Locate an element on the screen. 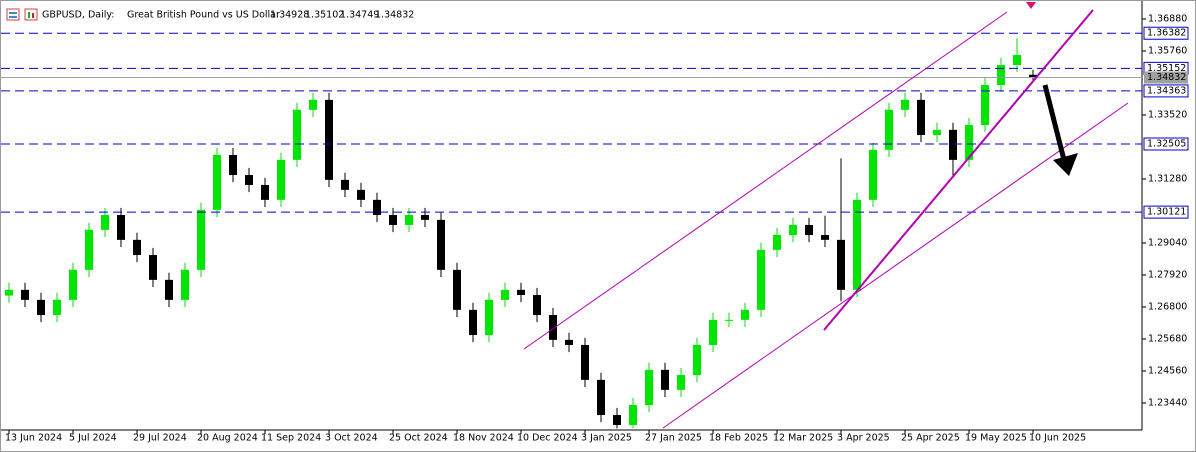 Image resolution: width=1196 pixels, height=452 pixels. x-tick-label: 10 Jun 2025 is located at coordinates (1057, 438).